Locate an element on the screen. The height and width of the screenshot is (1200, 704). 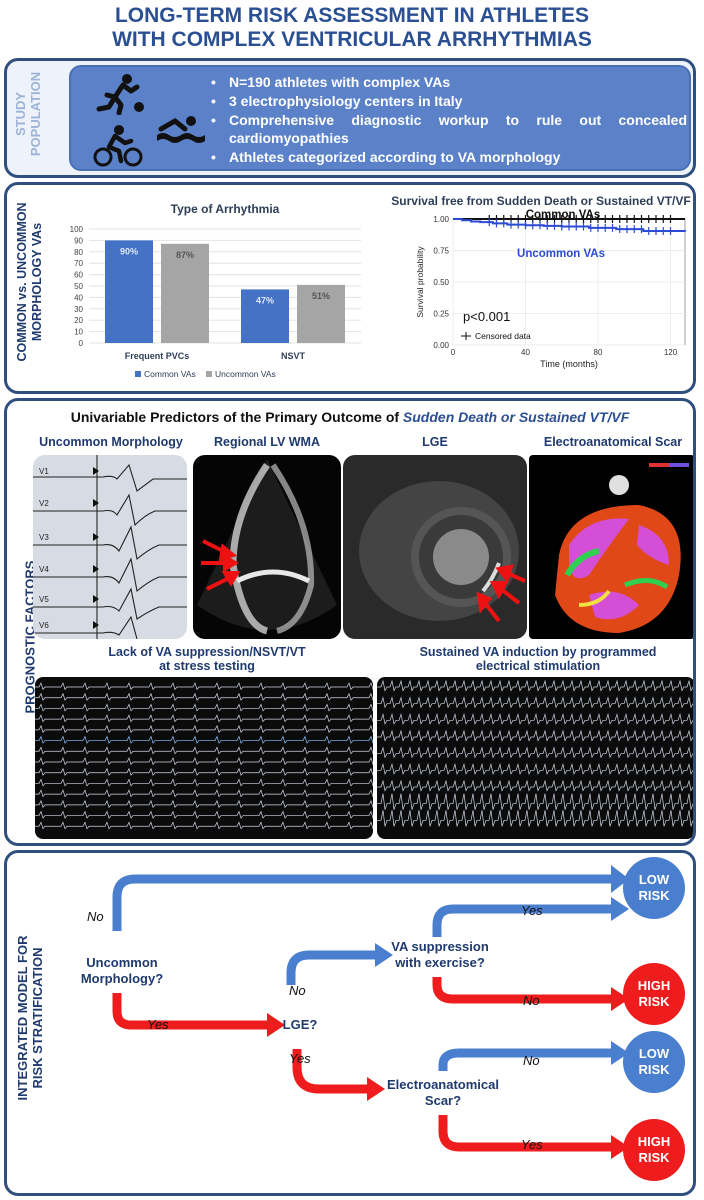
ecg-lead-label: V4 is located at coordinates (44, 569).